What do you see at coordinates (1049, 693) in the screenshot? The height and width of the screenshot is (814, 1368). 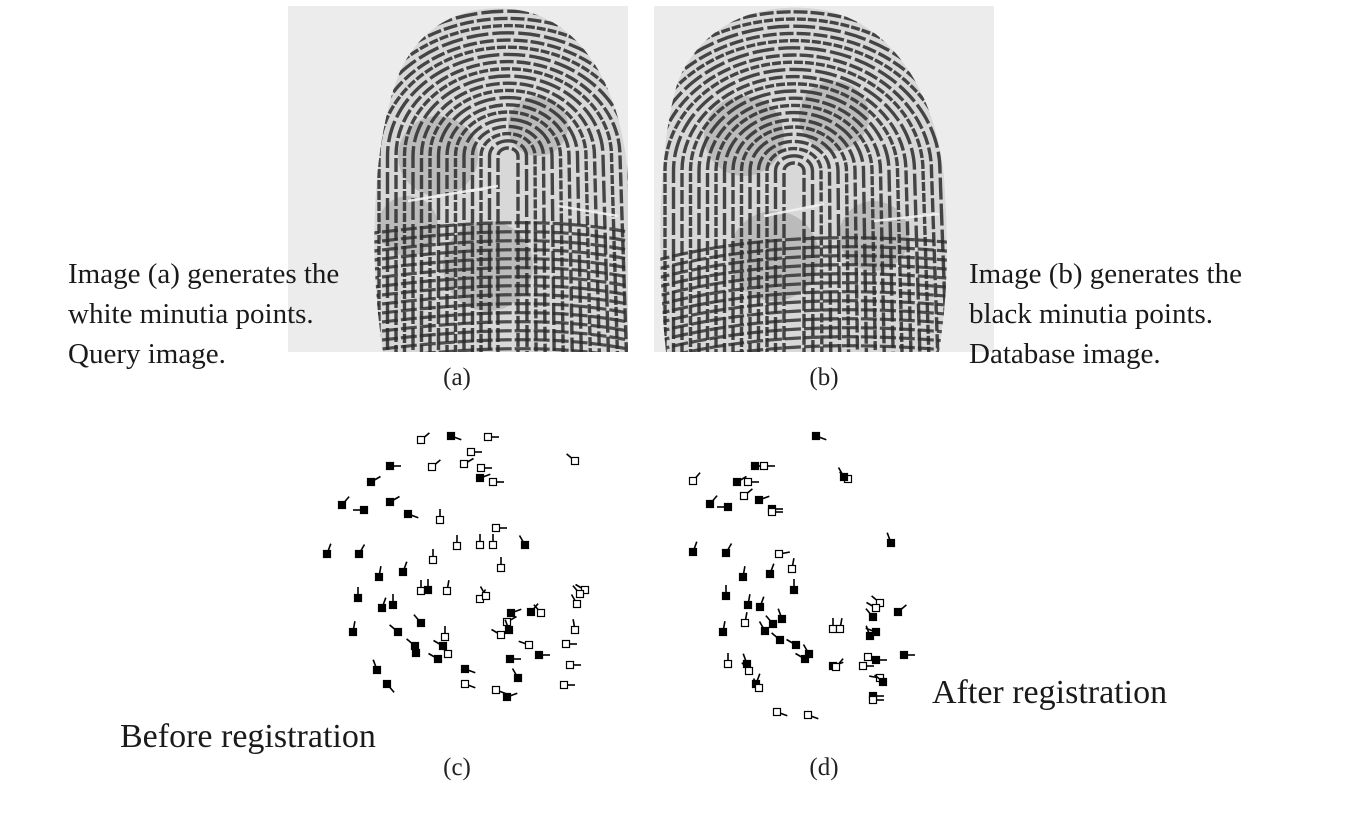 I see `after-registration-label: After registration` at bounding box center [1049, 693].